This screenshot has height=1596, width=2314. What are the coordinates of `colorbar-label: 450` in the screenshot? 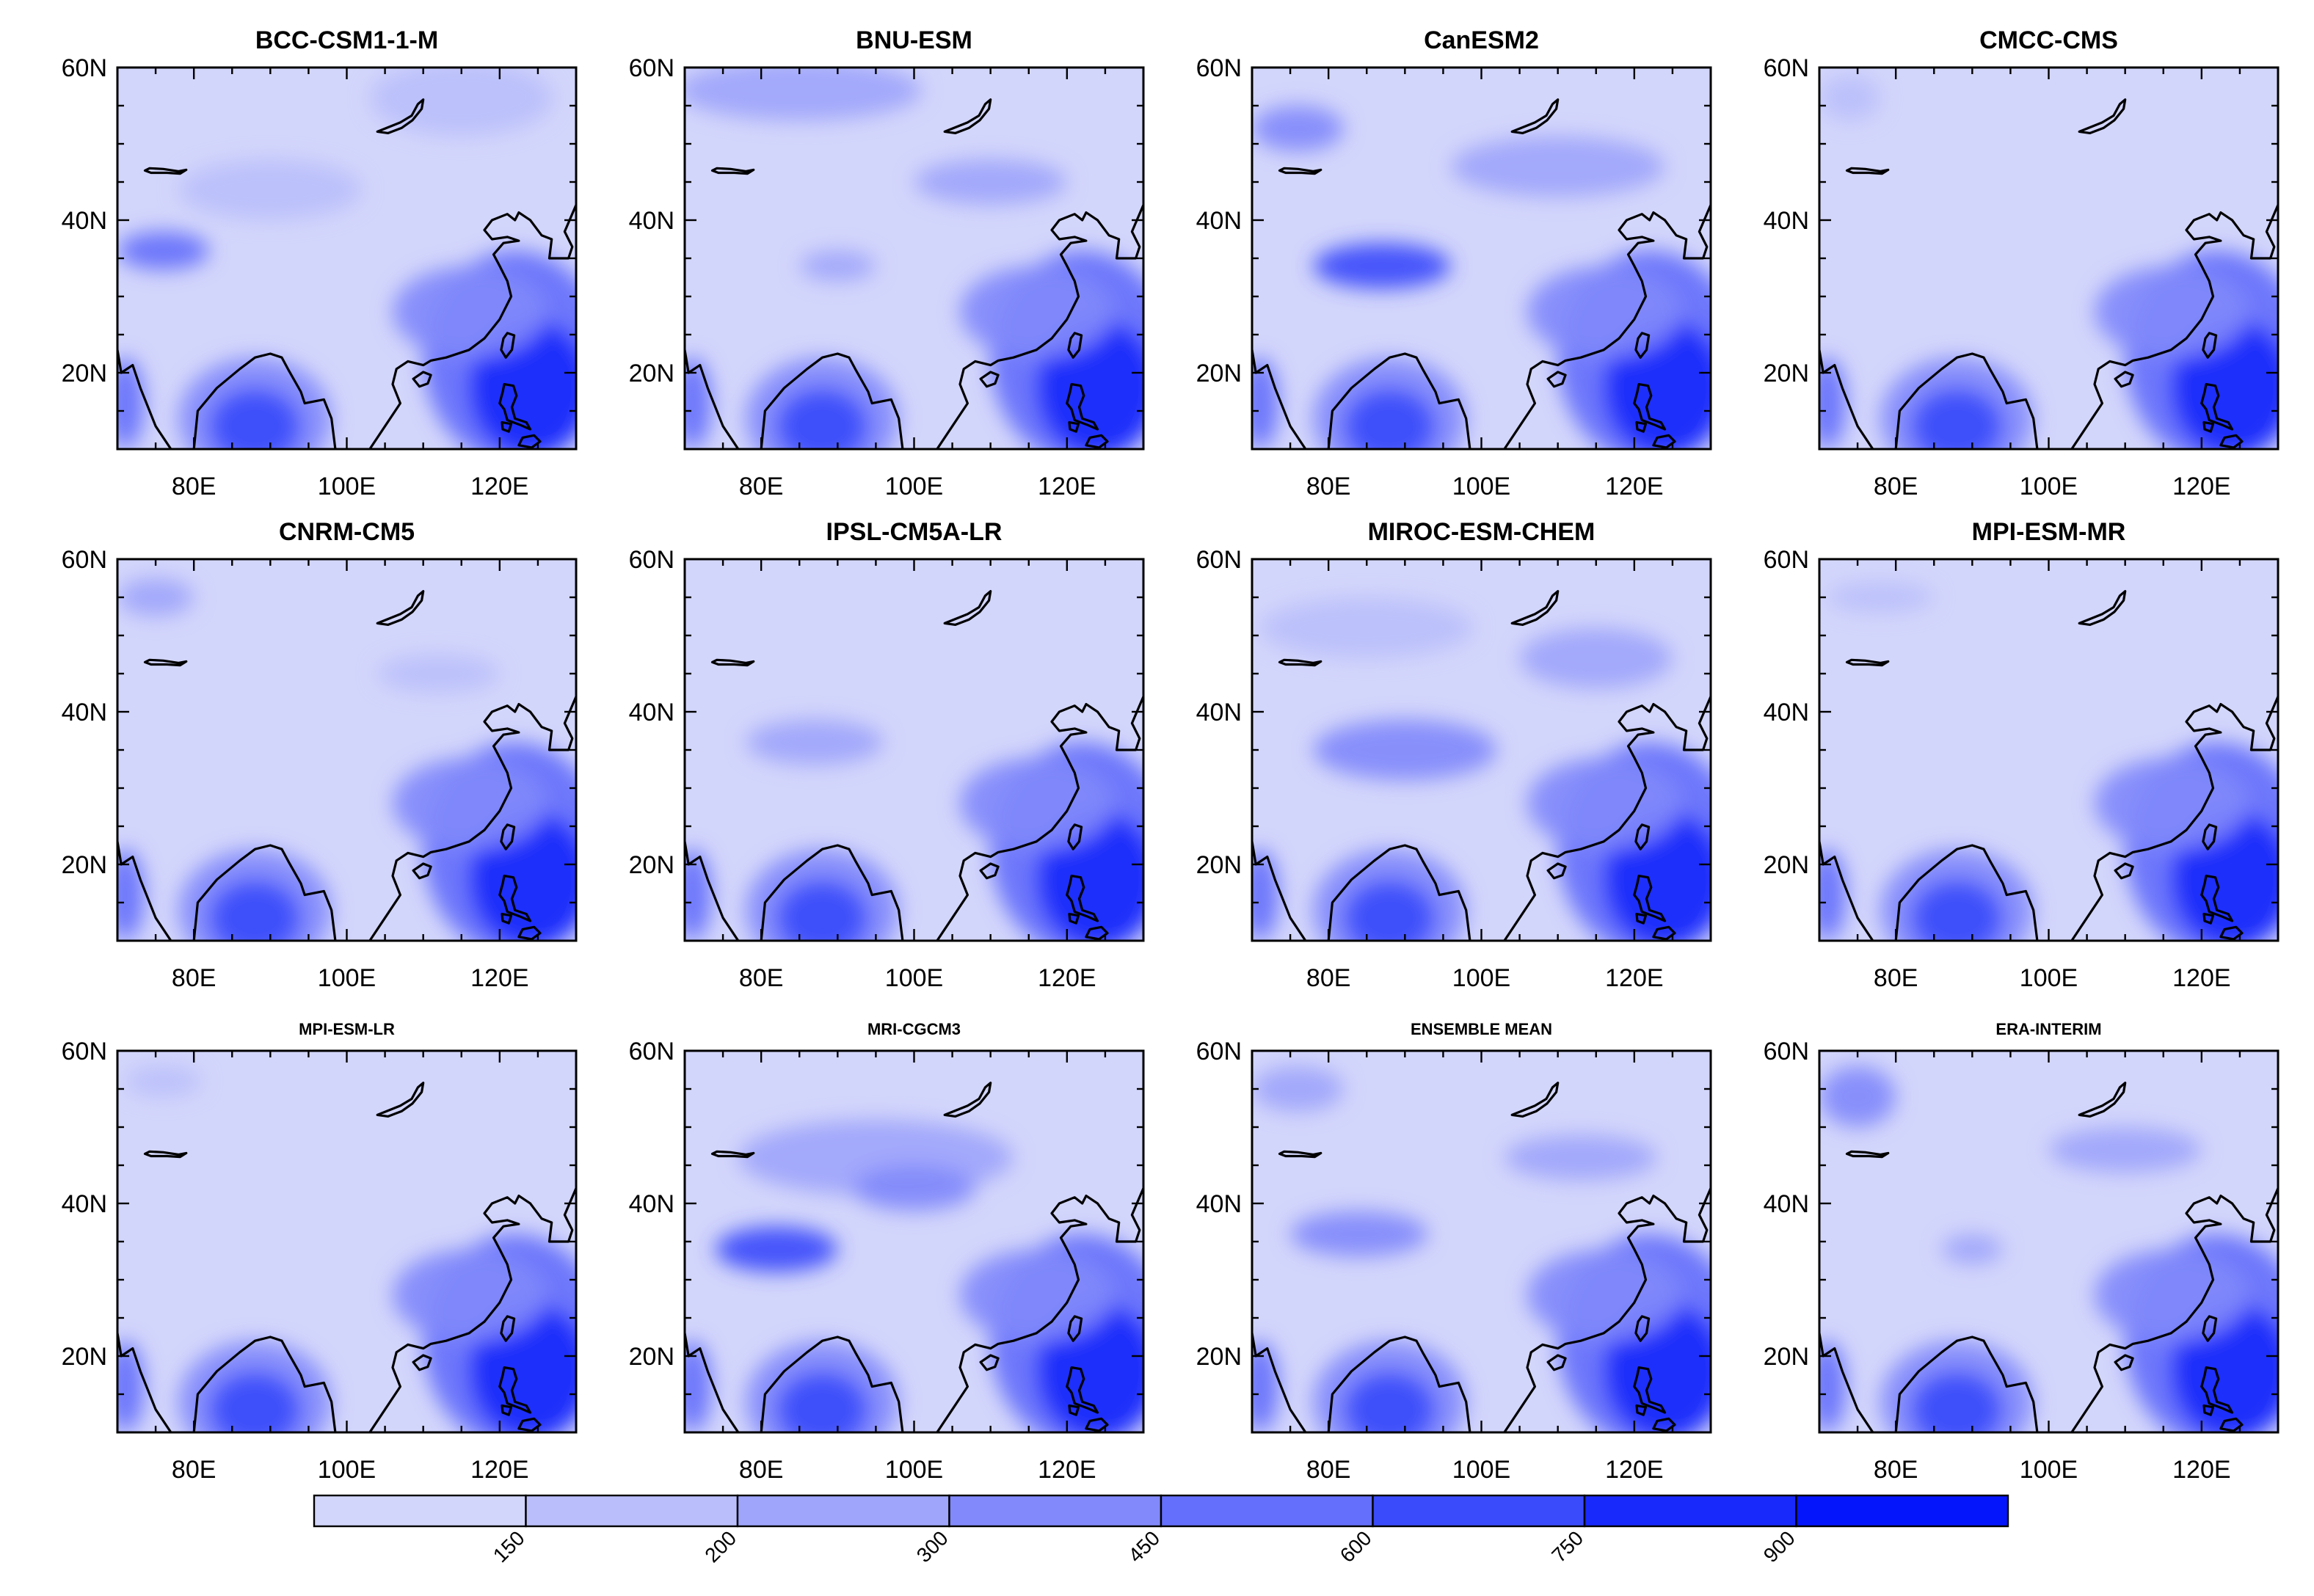 It's located at (1144, 1546).